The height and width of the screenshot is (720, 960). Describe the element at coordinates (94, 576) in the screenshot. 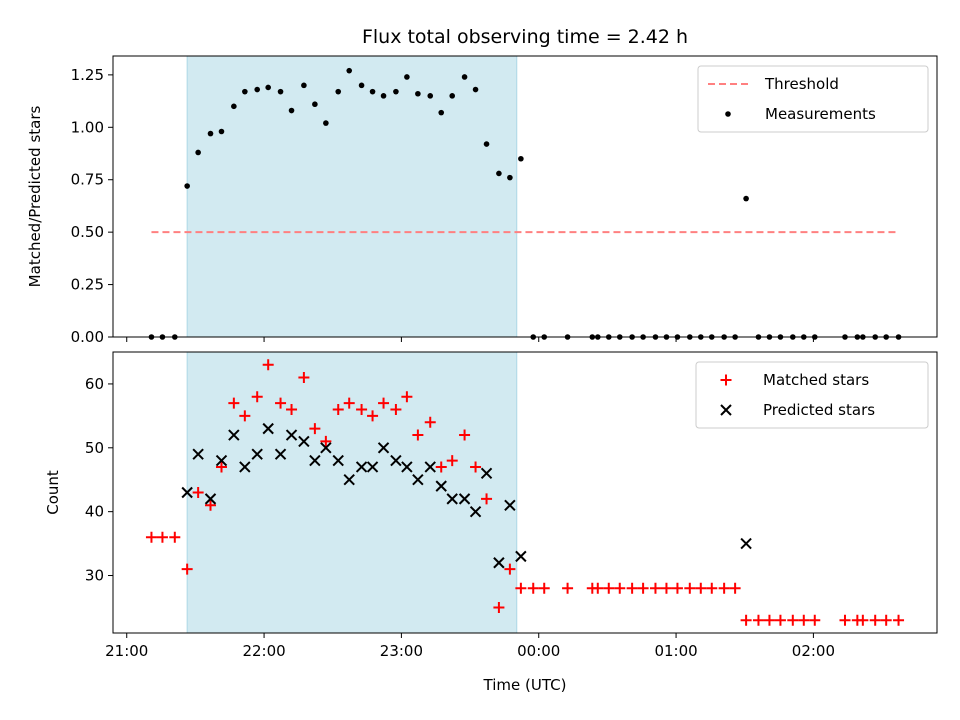

I see `y-tick-label: 30` at that location.